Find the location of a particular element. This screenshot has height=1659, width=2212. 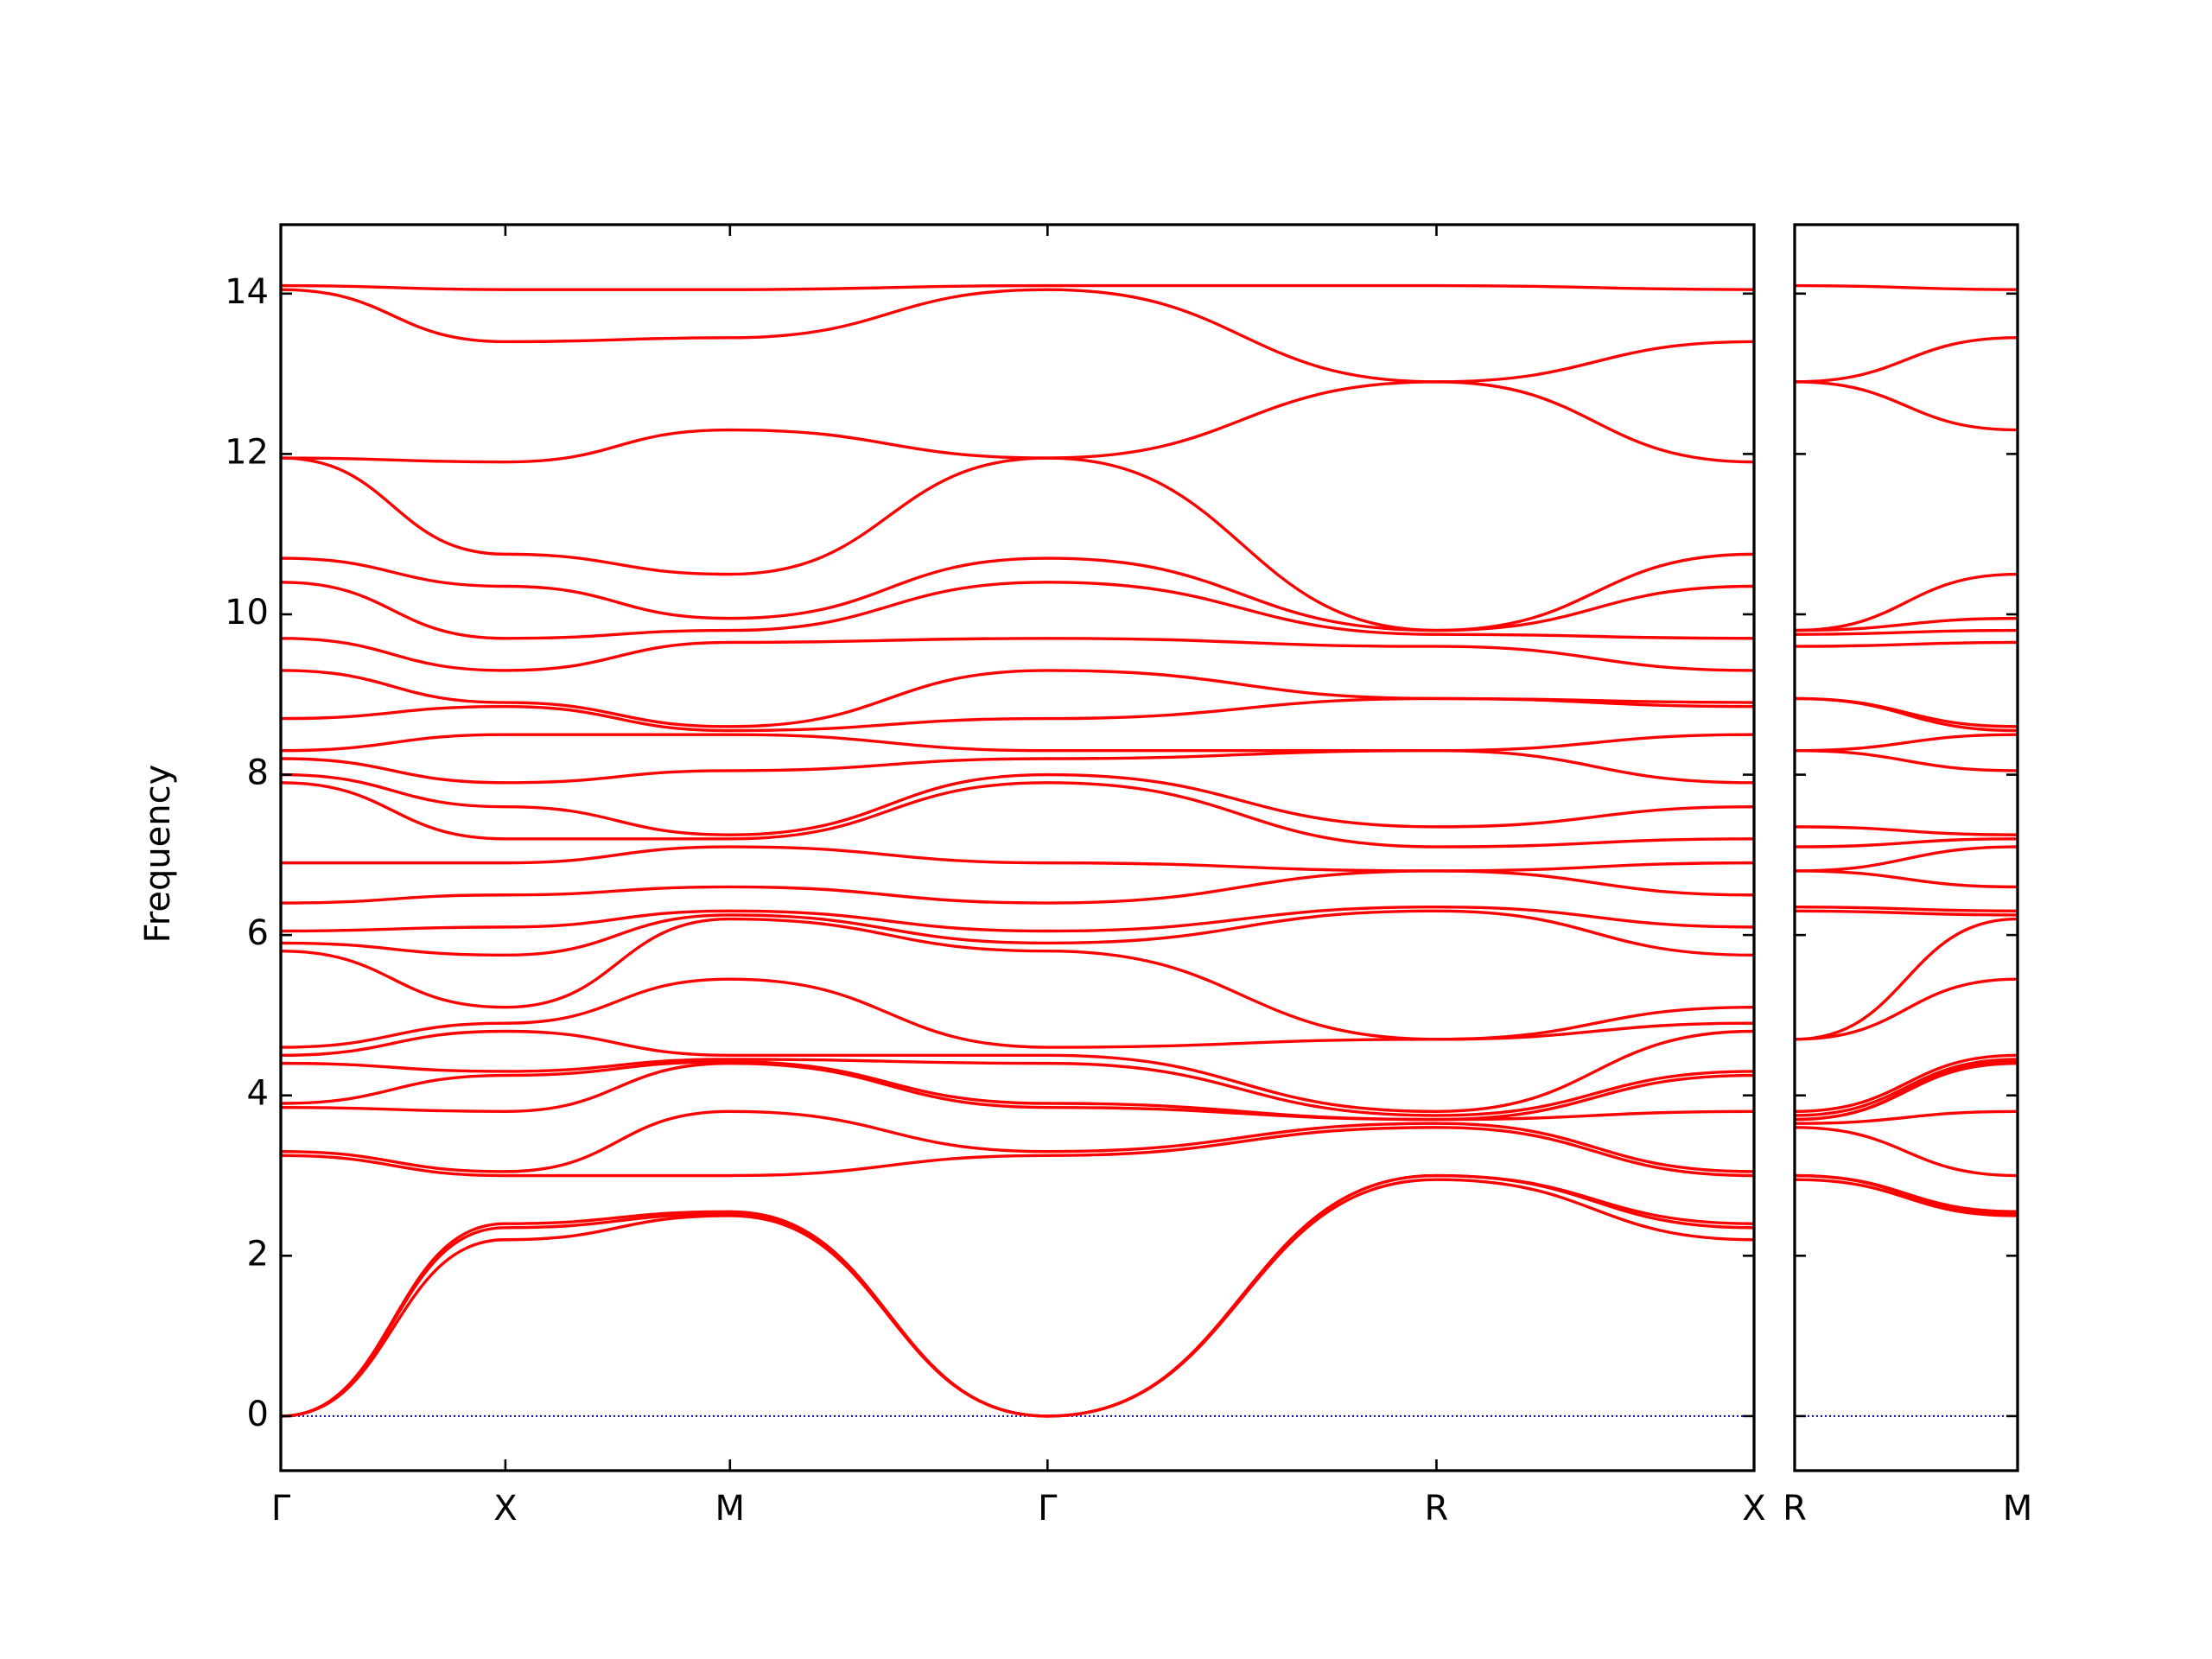

y-tick-label: 8 is located at coordinates (258, 773).